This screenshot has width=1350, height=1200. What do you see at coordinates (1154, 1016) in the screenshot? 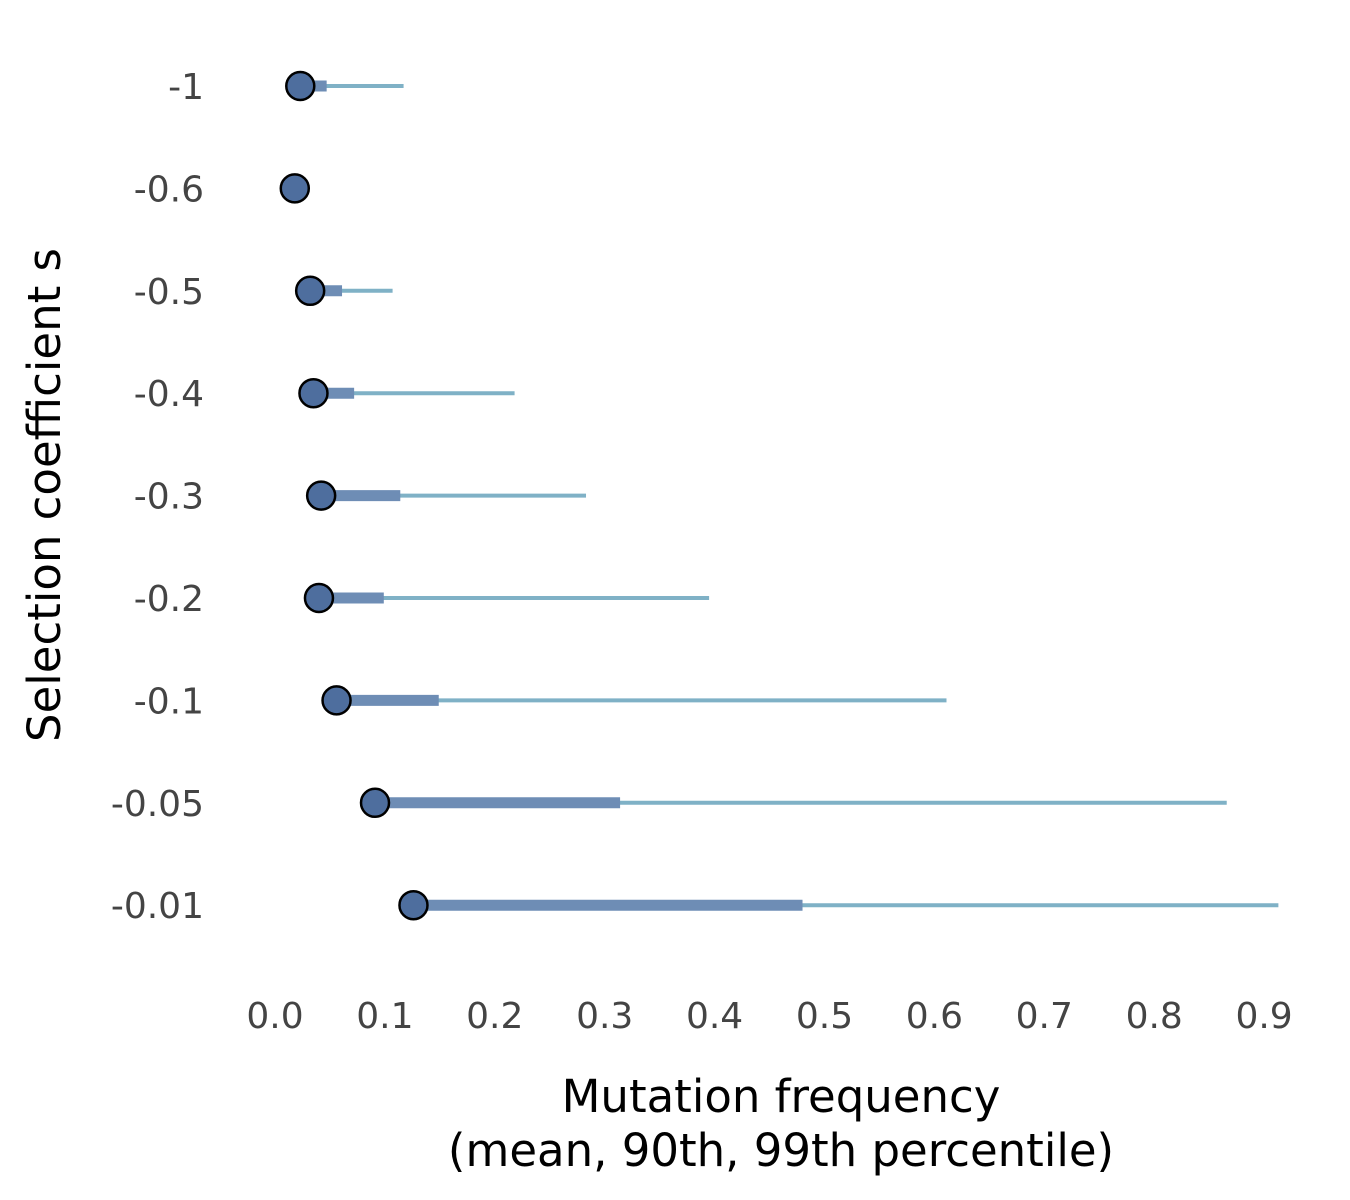
I see `x-tick-label: 0.8` at bounding box center [1154, 1016].